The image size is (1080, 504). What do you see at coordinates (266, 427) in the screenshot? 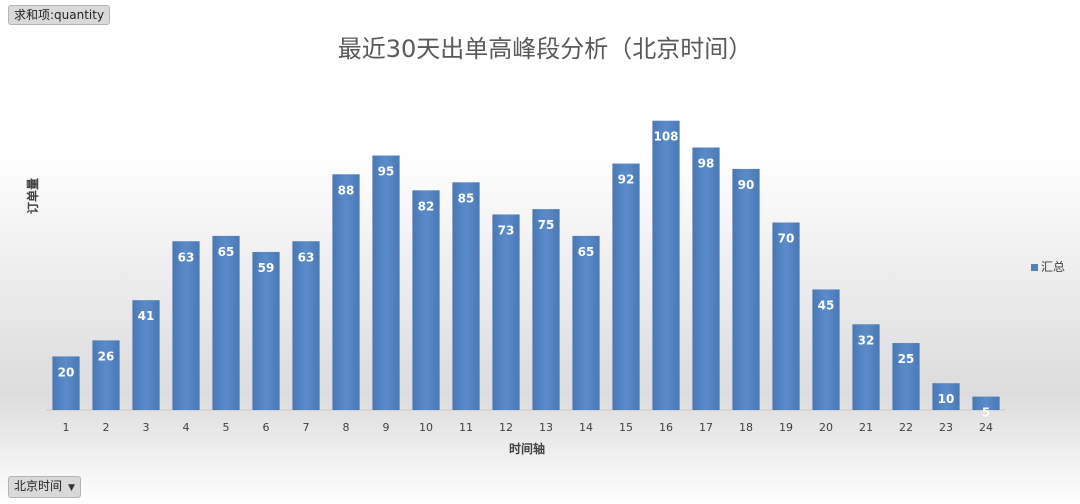
I see `x-tick-6: 6` at bounding box center [266, 427].